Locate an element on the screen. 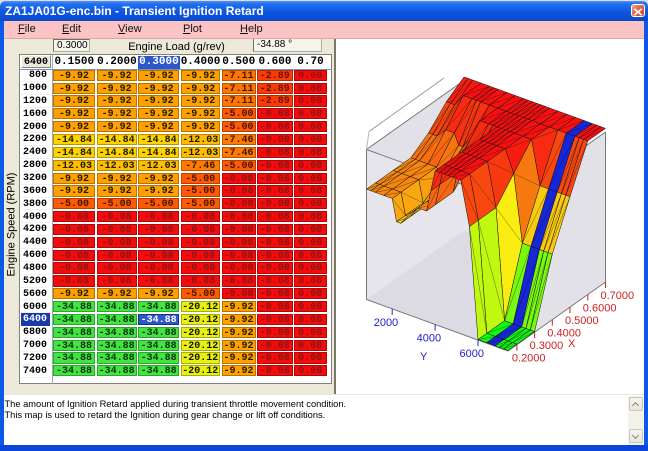 This screenshot has height=451, width=648. svg-text: 2000 is located at coordinates (386, 323).